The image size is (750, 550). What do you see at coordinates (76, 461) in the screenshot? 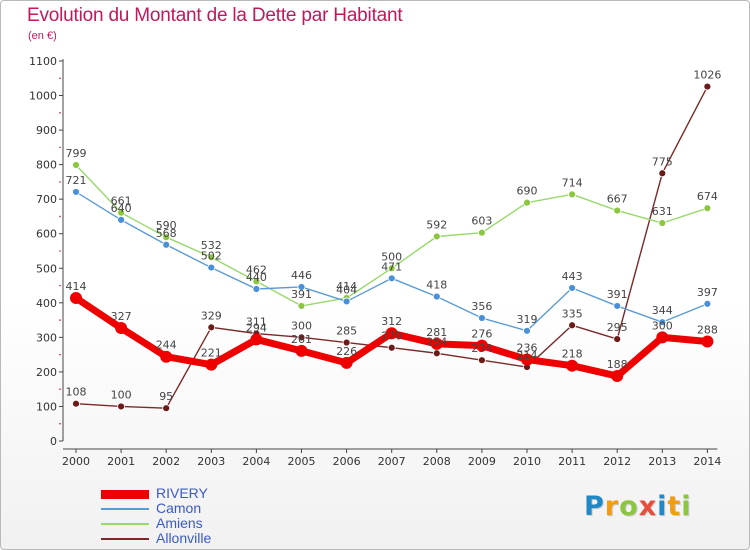
I see `x-tick-label: 2000` at bounding box center [76, 461].